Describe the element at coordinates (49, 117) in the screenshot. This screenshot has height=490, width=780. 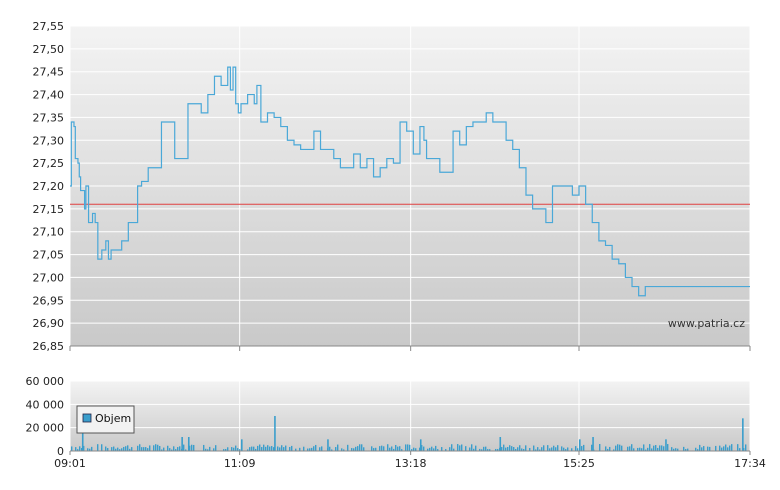
I see `price-y-tick-label: 27,35` at that location.